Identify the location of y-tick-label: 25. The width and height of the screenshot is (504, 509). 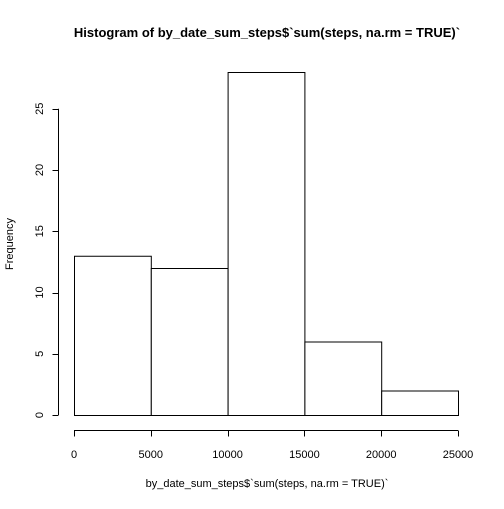
(40, 109).